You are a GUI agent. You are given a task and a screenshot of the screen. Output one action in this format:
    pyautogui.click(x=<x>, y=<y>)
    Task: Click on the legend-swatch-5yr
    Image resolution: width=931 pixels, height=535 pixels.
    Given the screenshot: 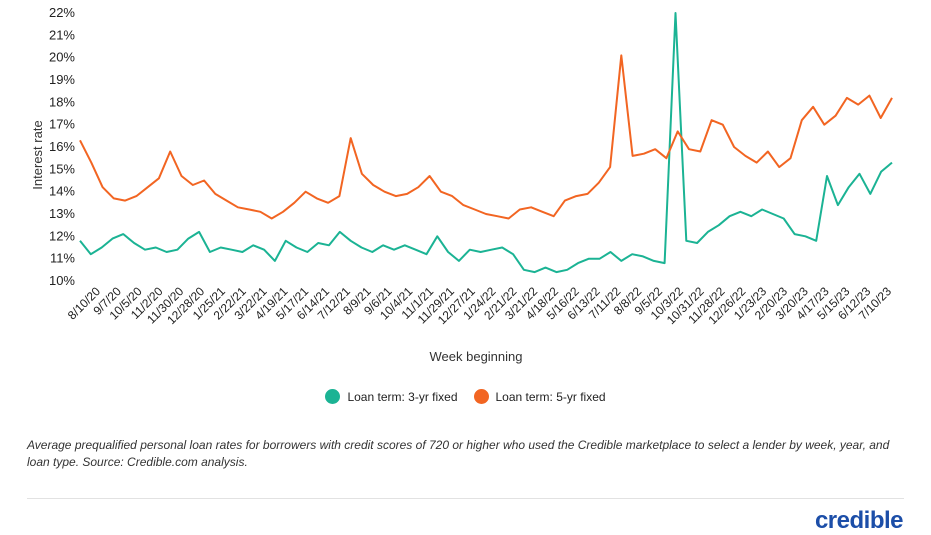 What is the action you would take?
    pyautogui.click(x=481, y=396)
    